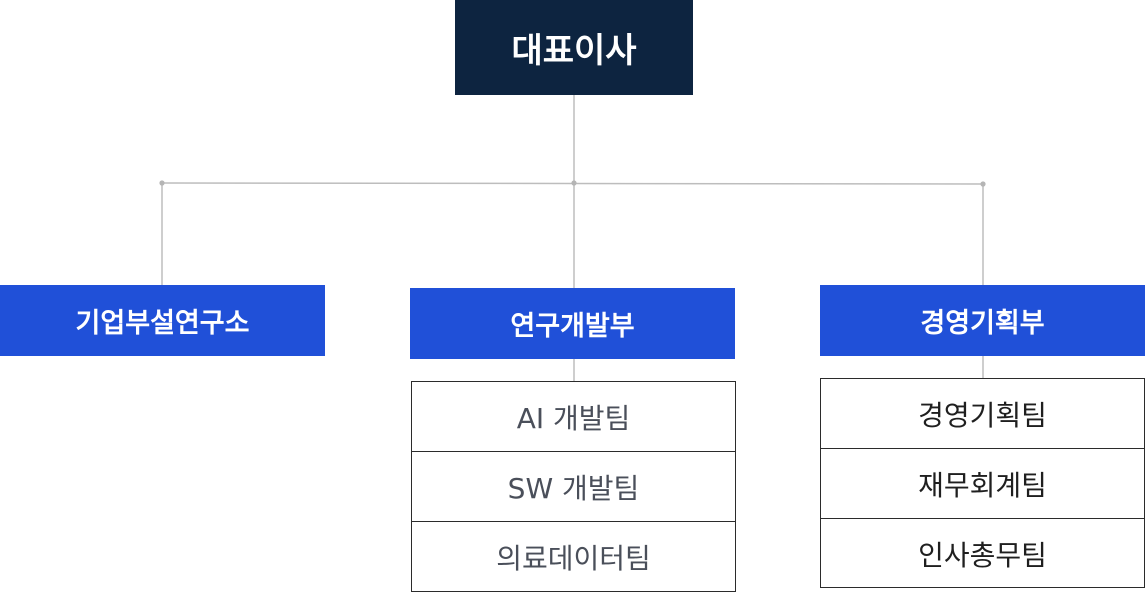 The image size is (1145, 592). Describe the element at coordinates (982, 414) in the screenshot. I see `team-box-management-planning: 경영기획팀` at that location.